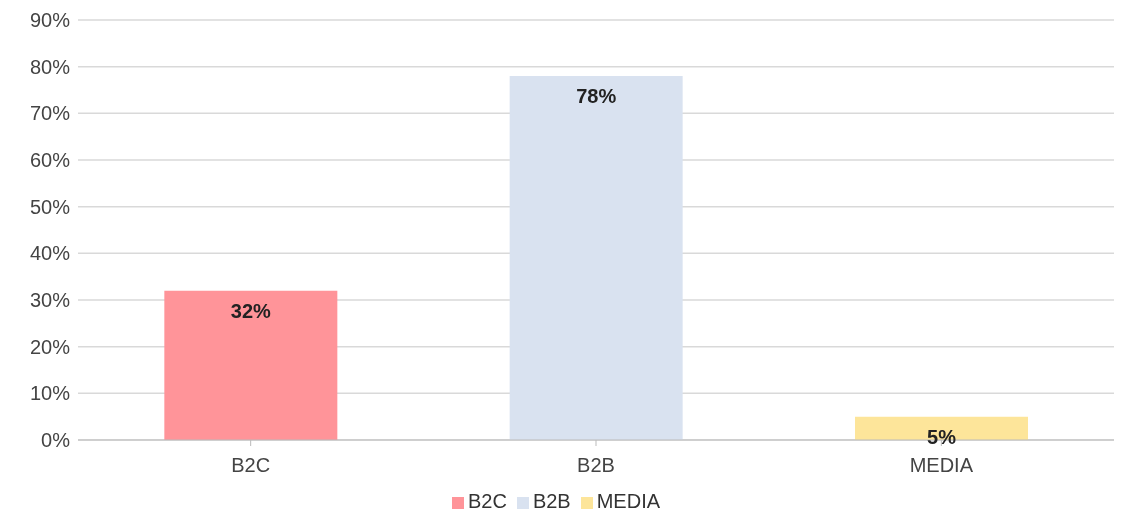 This screenshot has height=519, width=1128. I want to click on legend-label: B2C, so click(487, 501).